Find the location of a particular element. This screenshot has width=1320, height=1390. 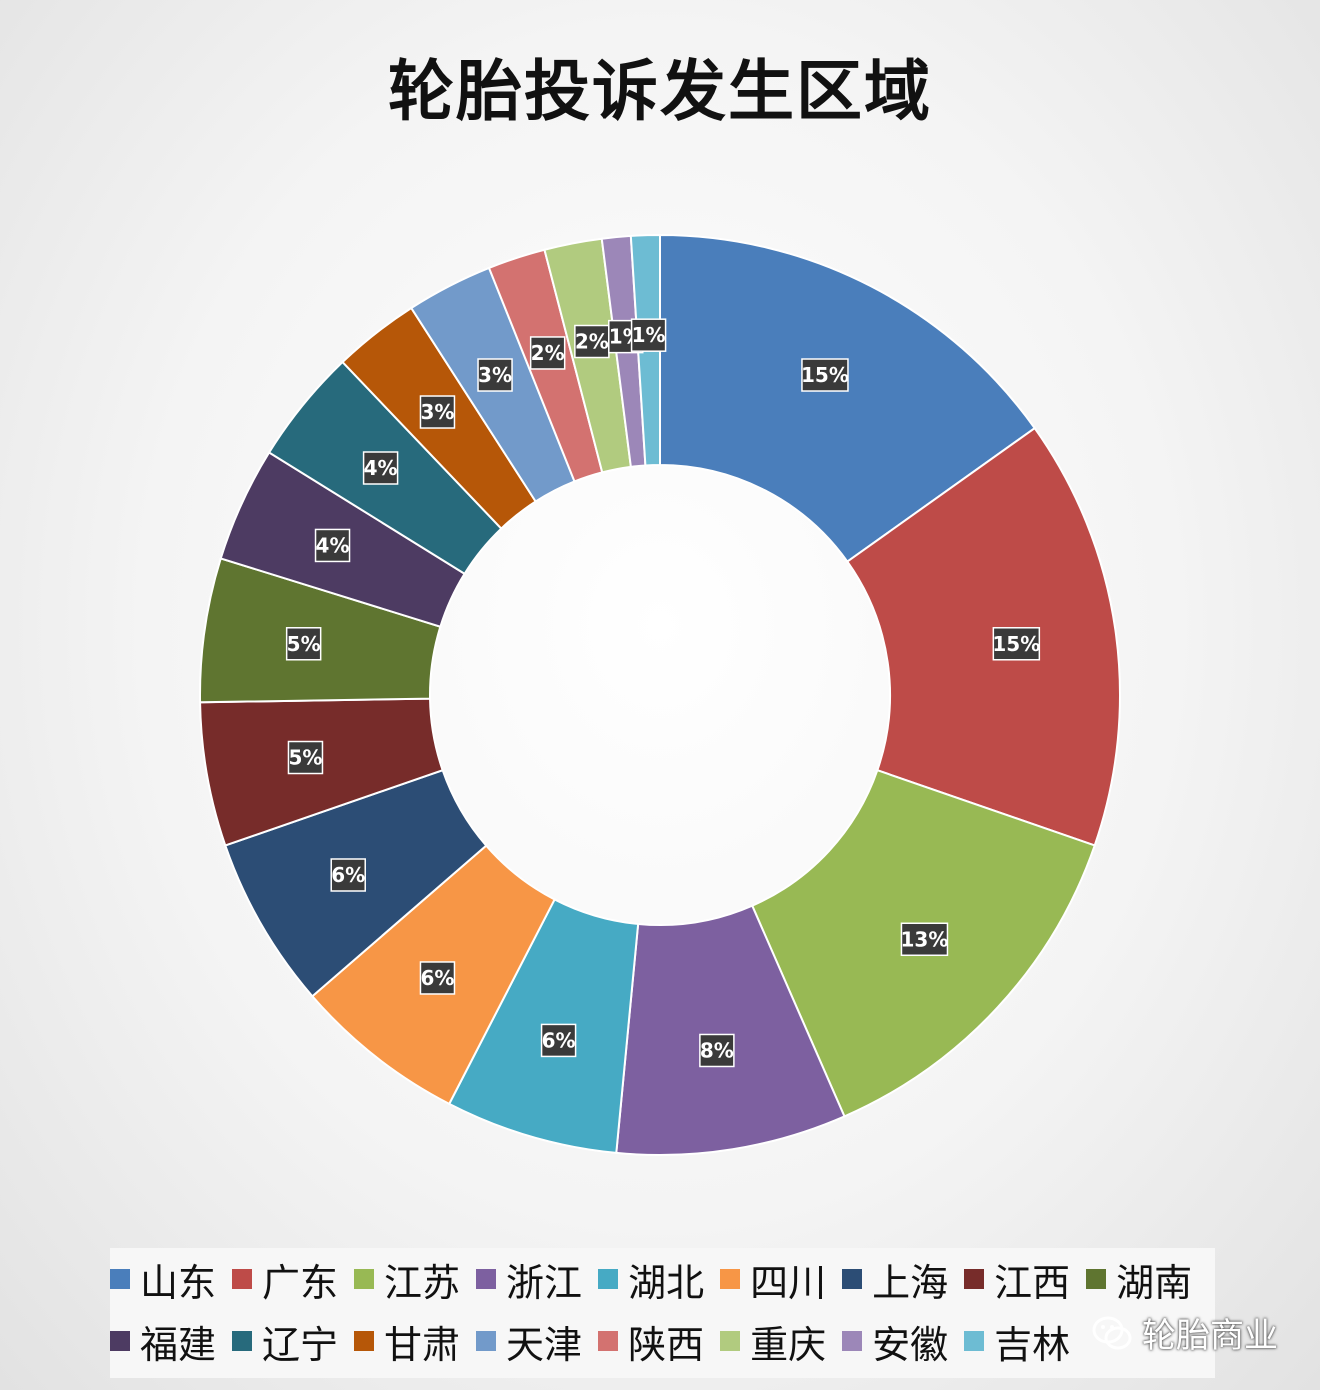

legend-item: 陕西 is located at coordinates (651, 1341).